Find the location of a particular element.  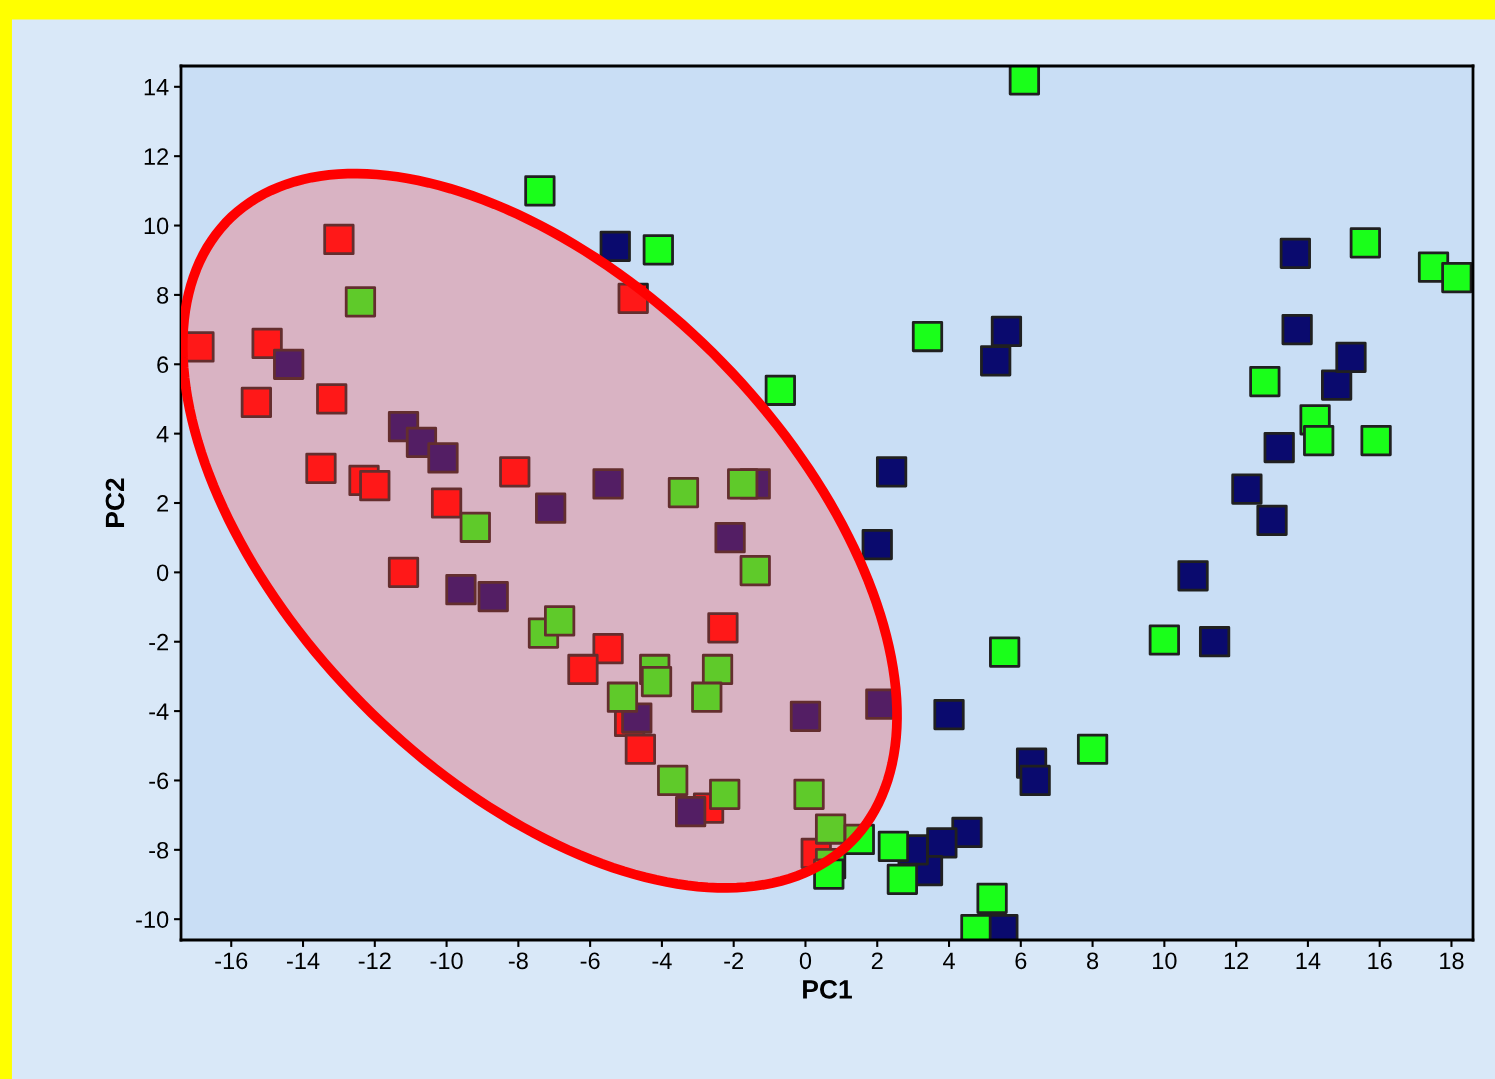

x-tick-label: 18 is located at coordinates (1452, 961).